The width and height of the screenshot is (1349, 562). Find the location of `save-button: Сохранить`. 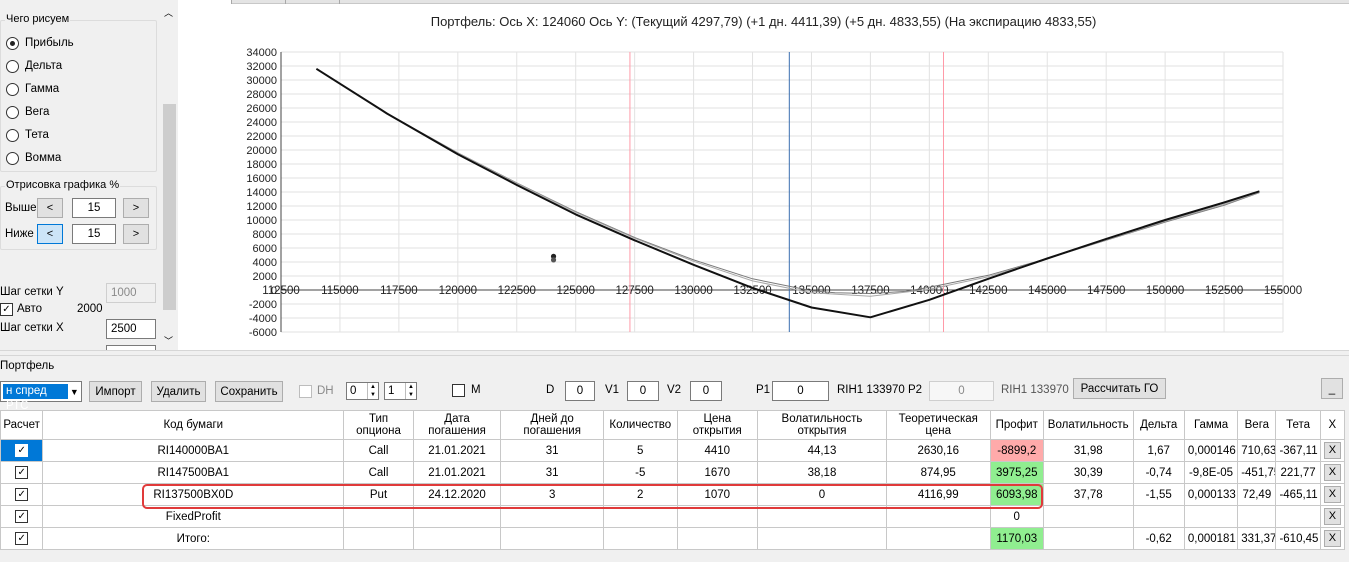

save-button: Сохранить is located at coordinates (249, 391).